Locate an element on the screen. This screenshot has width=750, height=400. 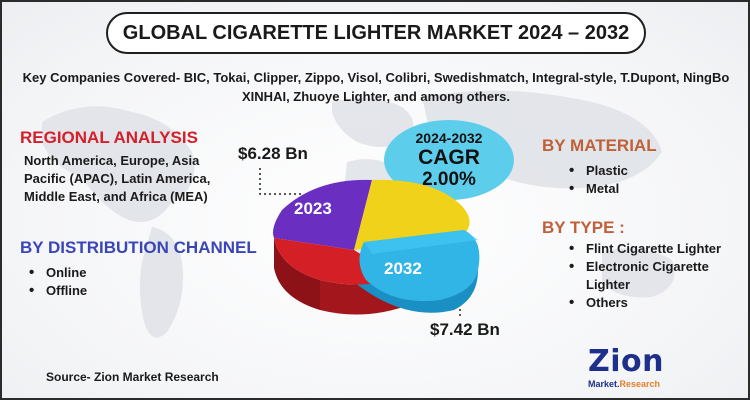
type-item-others: Others is located at coordinates (646, 303).